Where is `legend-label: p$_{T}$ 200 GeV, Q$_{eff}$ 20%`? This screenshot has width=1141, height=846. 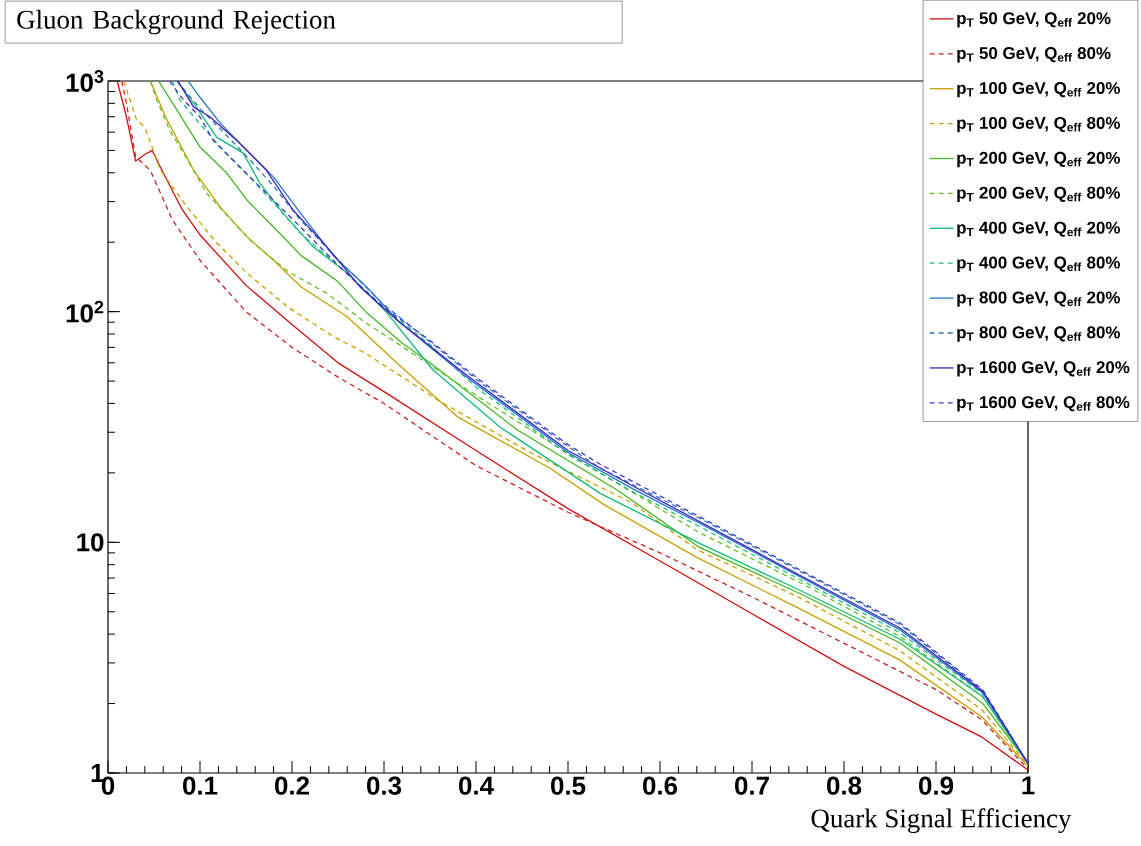 legend-label: p$_{T}$ 200 GeV, Q$_{eff}$ 20% is located at coordinates (1038, 159).